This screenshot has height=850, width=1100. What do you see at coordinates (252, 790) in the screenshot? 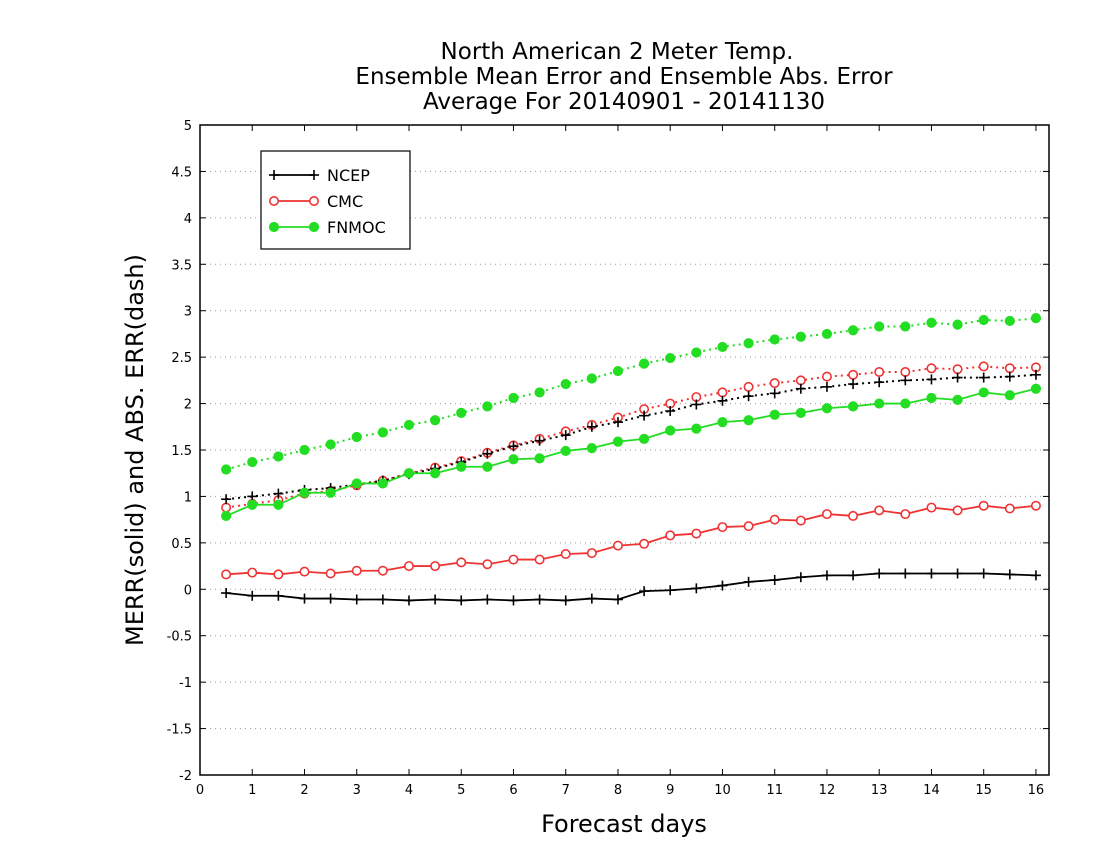
I see `x-tick-label: 1` at bounding box center [252, 790].